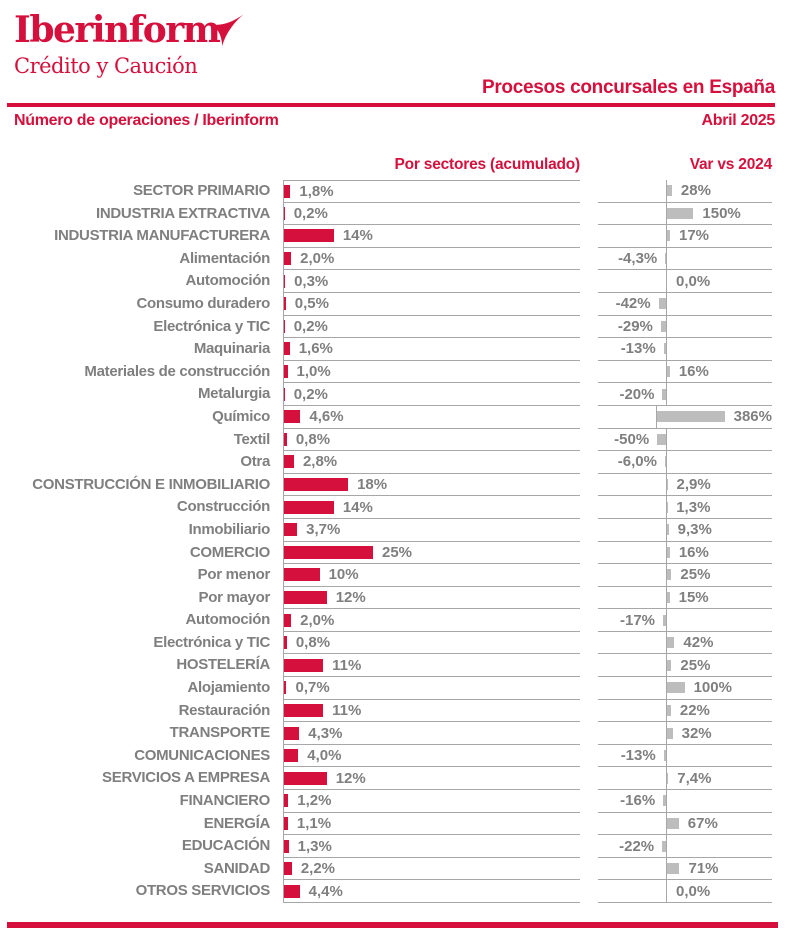  I want to click on sector-value-label: 0,5%, so click(311, 304).